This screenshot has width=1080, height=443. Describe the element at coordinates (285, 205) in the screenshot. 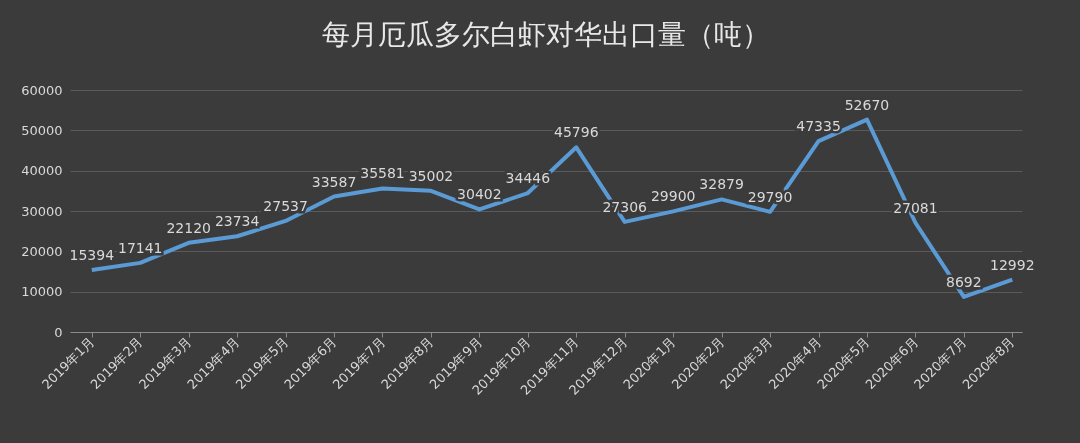

I see `data-label: 27537` at that location.